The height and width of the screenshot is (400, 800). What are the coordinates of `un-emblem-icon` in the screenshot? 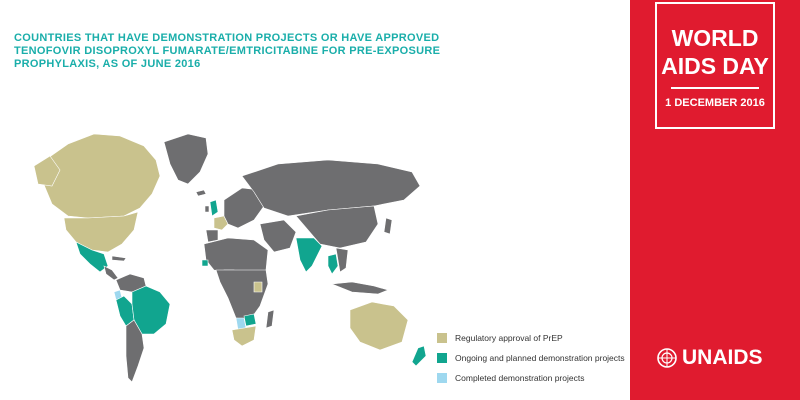 It's located at (667, 358).